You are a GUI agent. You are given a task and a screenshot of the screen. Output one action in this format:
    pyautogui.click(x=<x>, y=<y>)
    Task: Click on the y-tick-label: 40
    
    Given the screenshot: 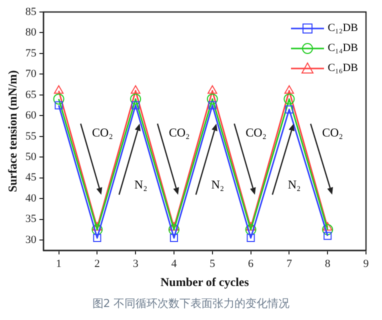 What is the action you would take?
    pyautogui.click(x=31, y=198)
    